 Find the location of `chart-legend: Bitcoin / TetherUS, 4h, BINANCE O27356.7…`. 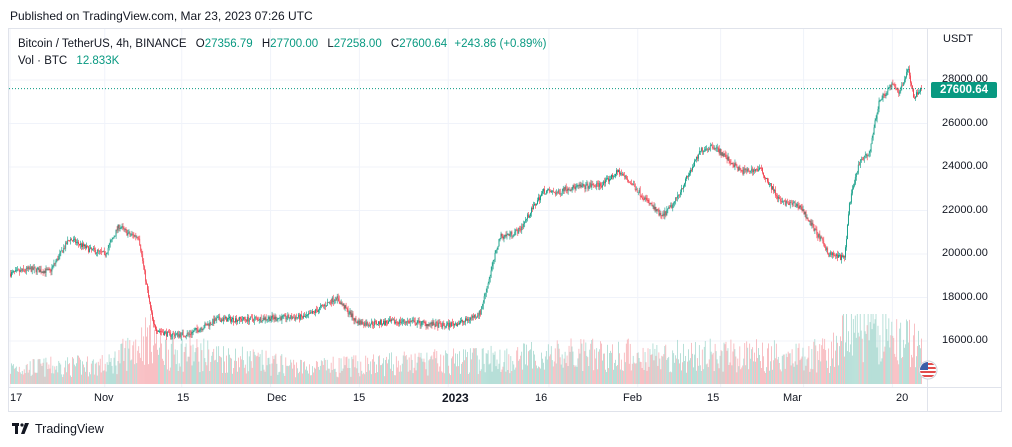

chart-legend: Bitcoin / TetherUS, 4h, BINANCE O27356.7… is located at coordinates (282, 53).